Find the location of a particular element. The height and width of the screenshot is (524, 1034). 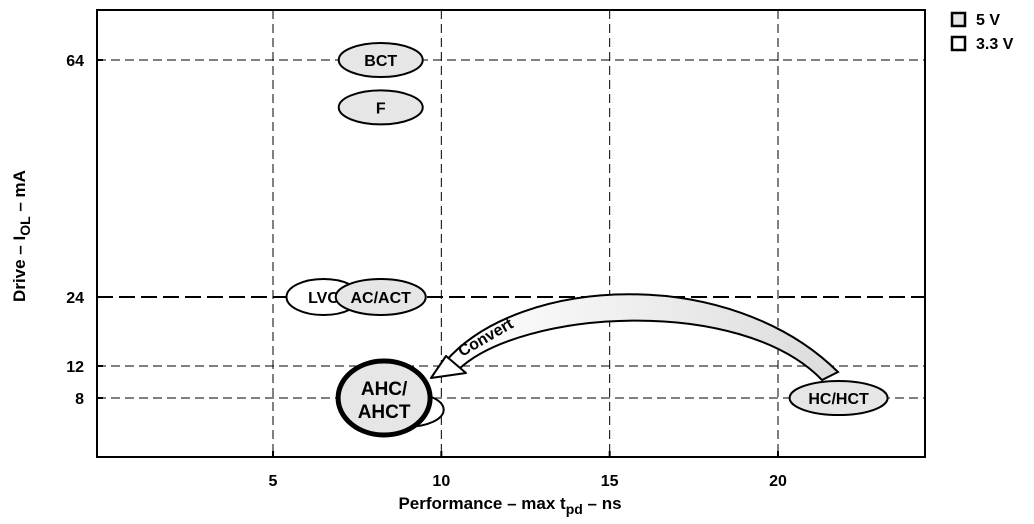

family-label: BCT is located at coordinates (380, 61).